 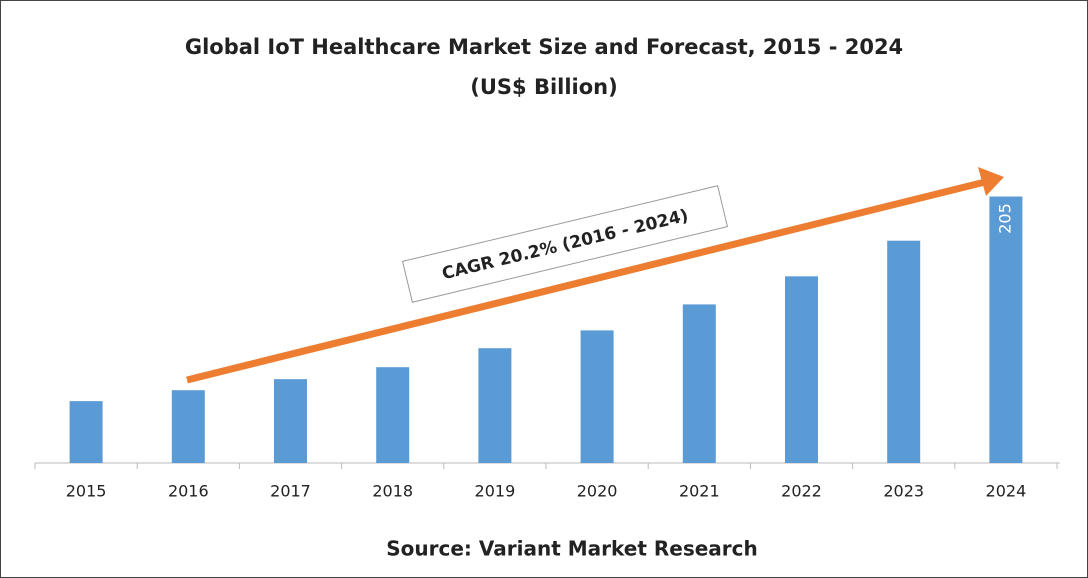 What do you see at coordinates (86, 491) in the screenshot?
I see `x-tick-label: 2015` at bounding box center [86, 491].